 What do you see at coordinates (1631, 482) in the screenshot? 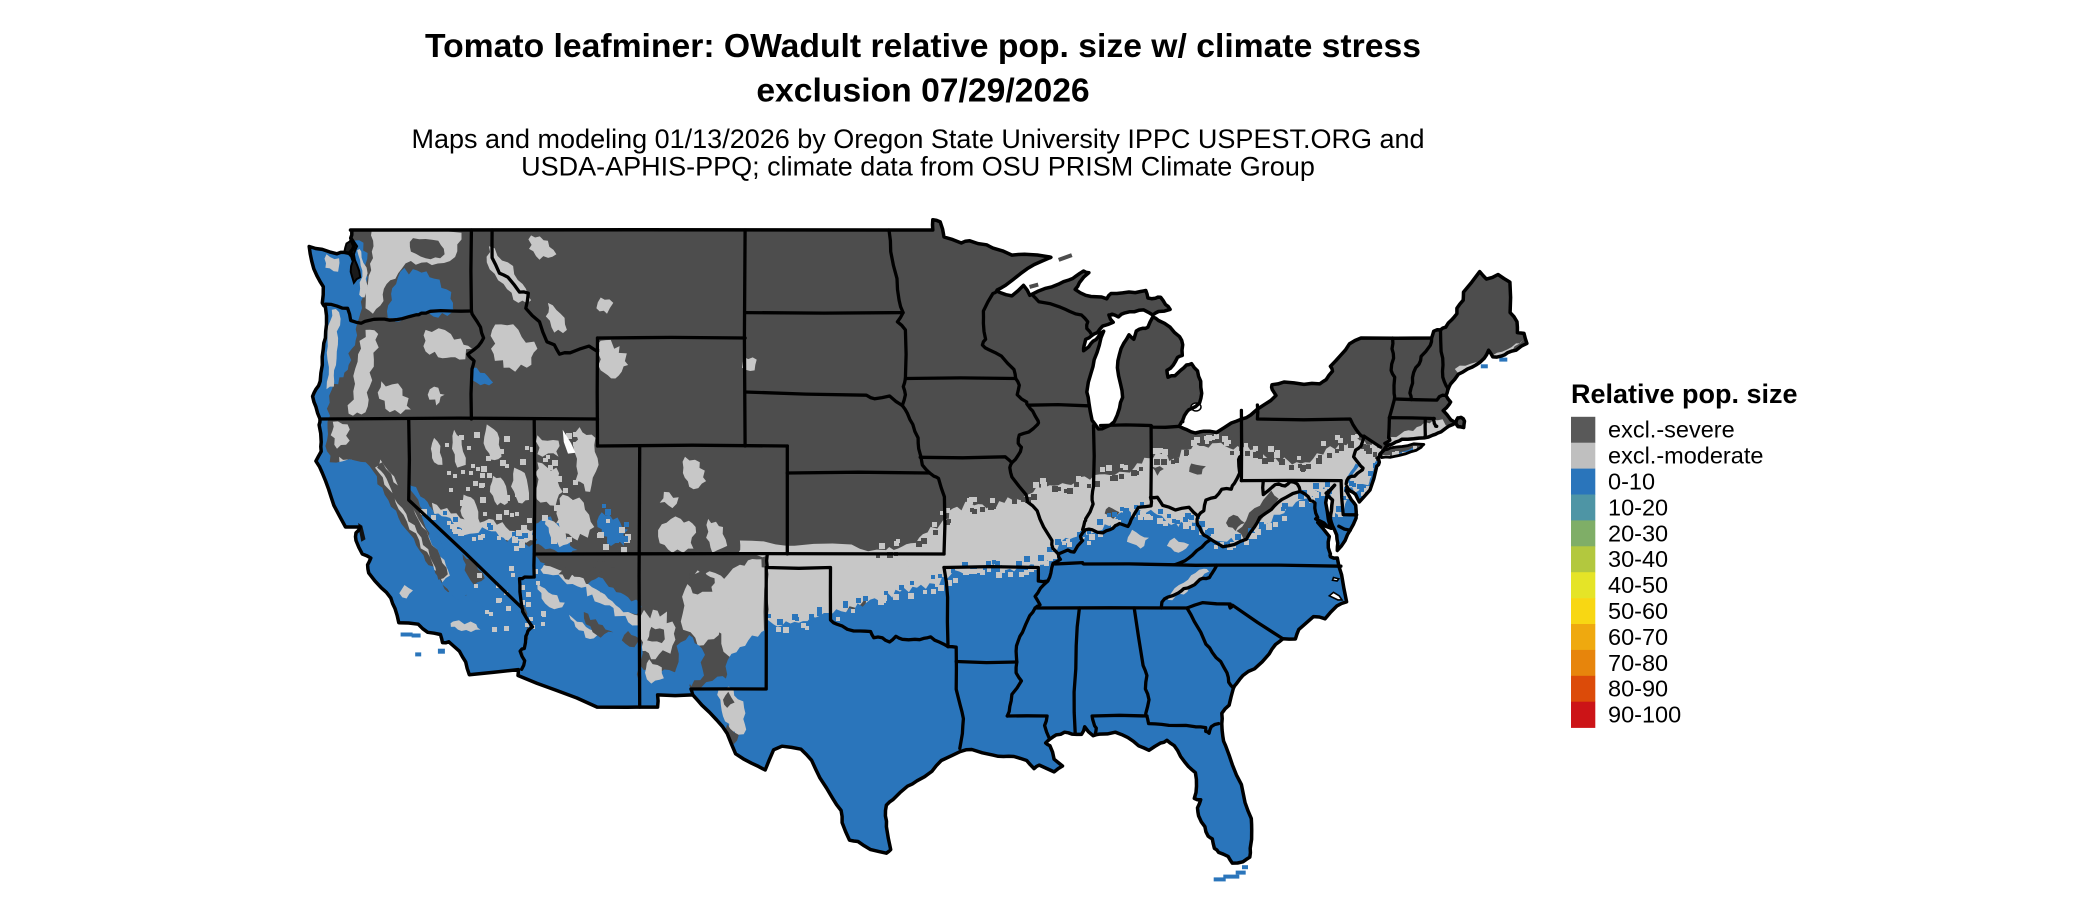
I see `svg-text: 0-10` at bounding box center [1631, 482].